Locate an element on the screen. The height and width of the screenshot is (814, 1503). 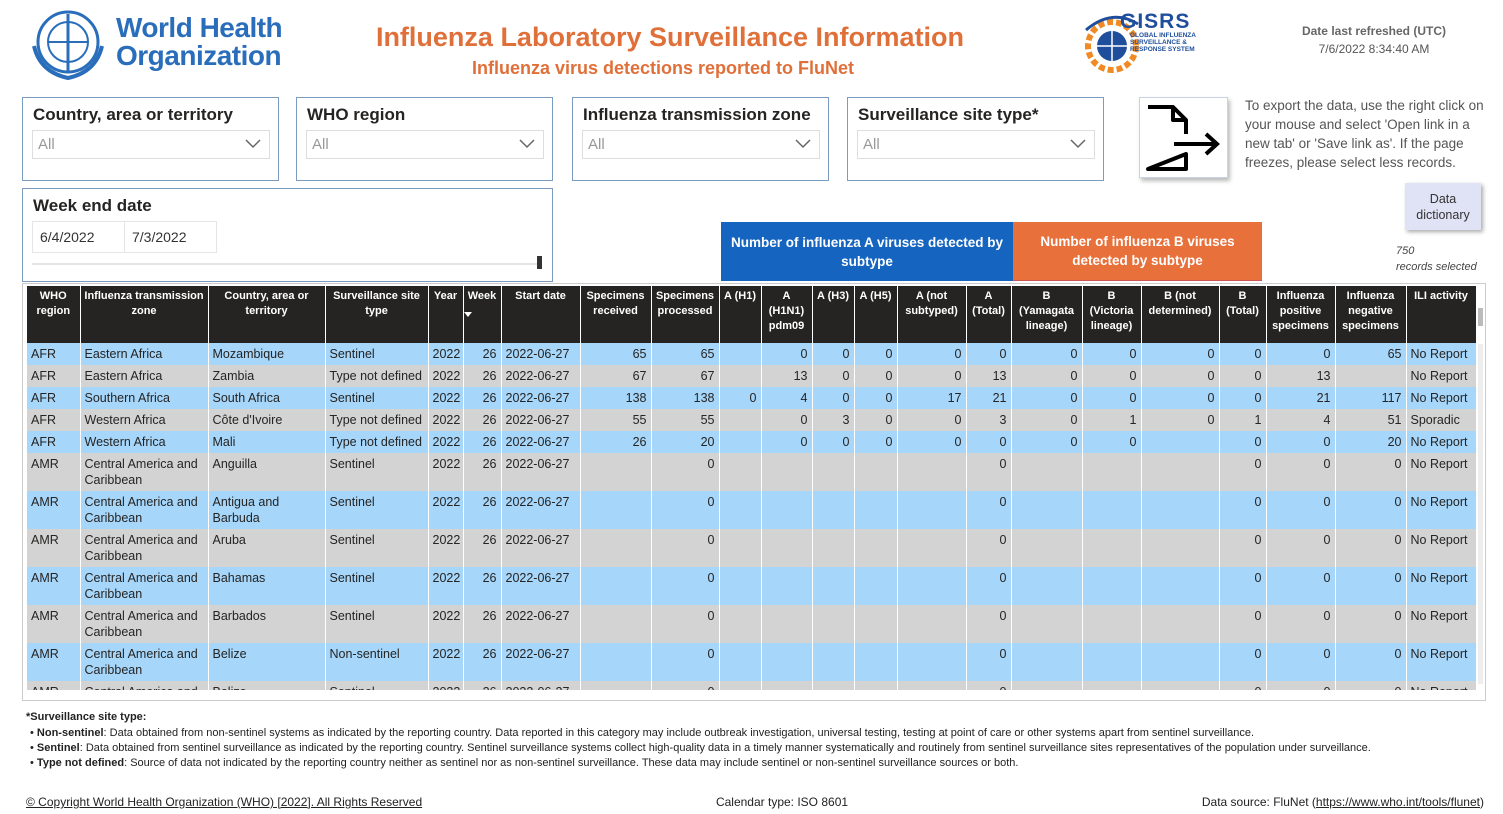
date-start: 6/4/2022 is located at coordinates (78, 237).